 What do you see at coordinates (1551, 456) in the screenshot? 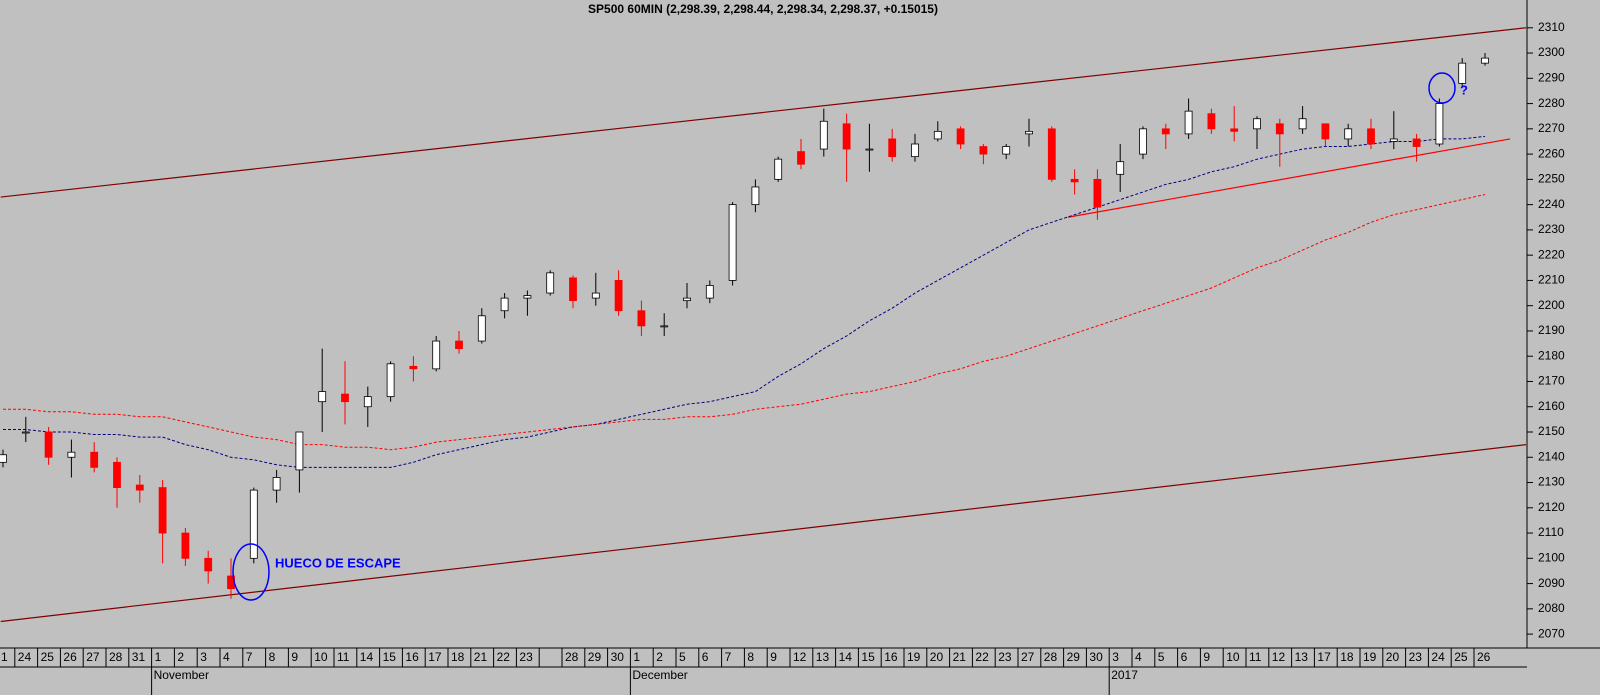
I see `y-tick-label: 2140` at bounding box center [1551, 456].